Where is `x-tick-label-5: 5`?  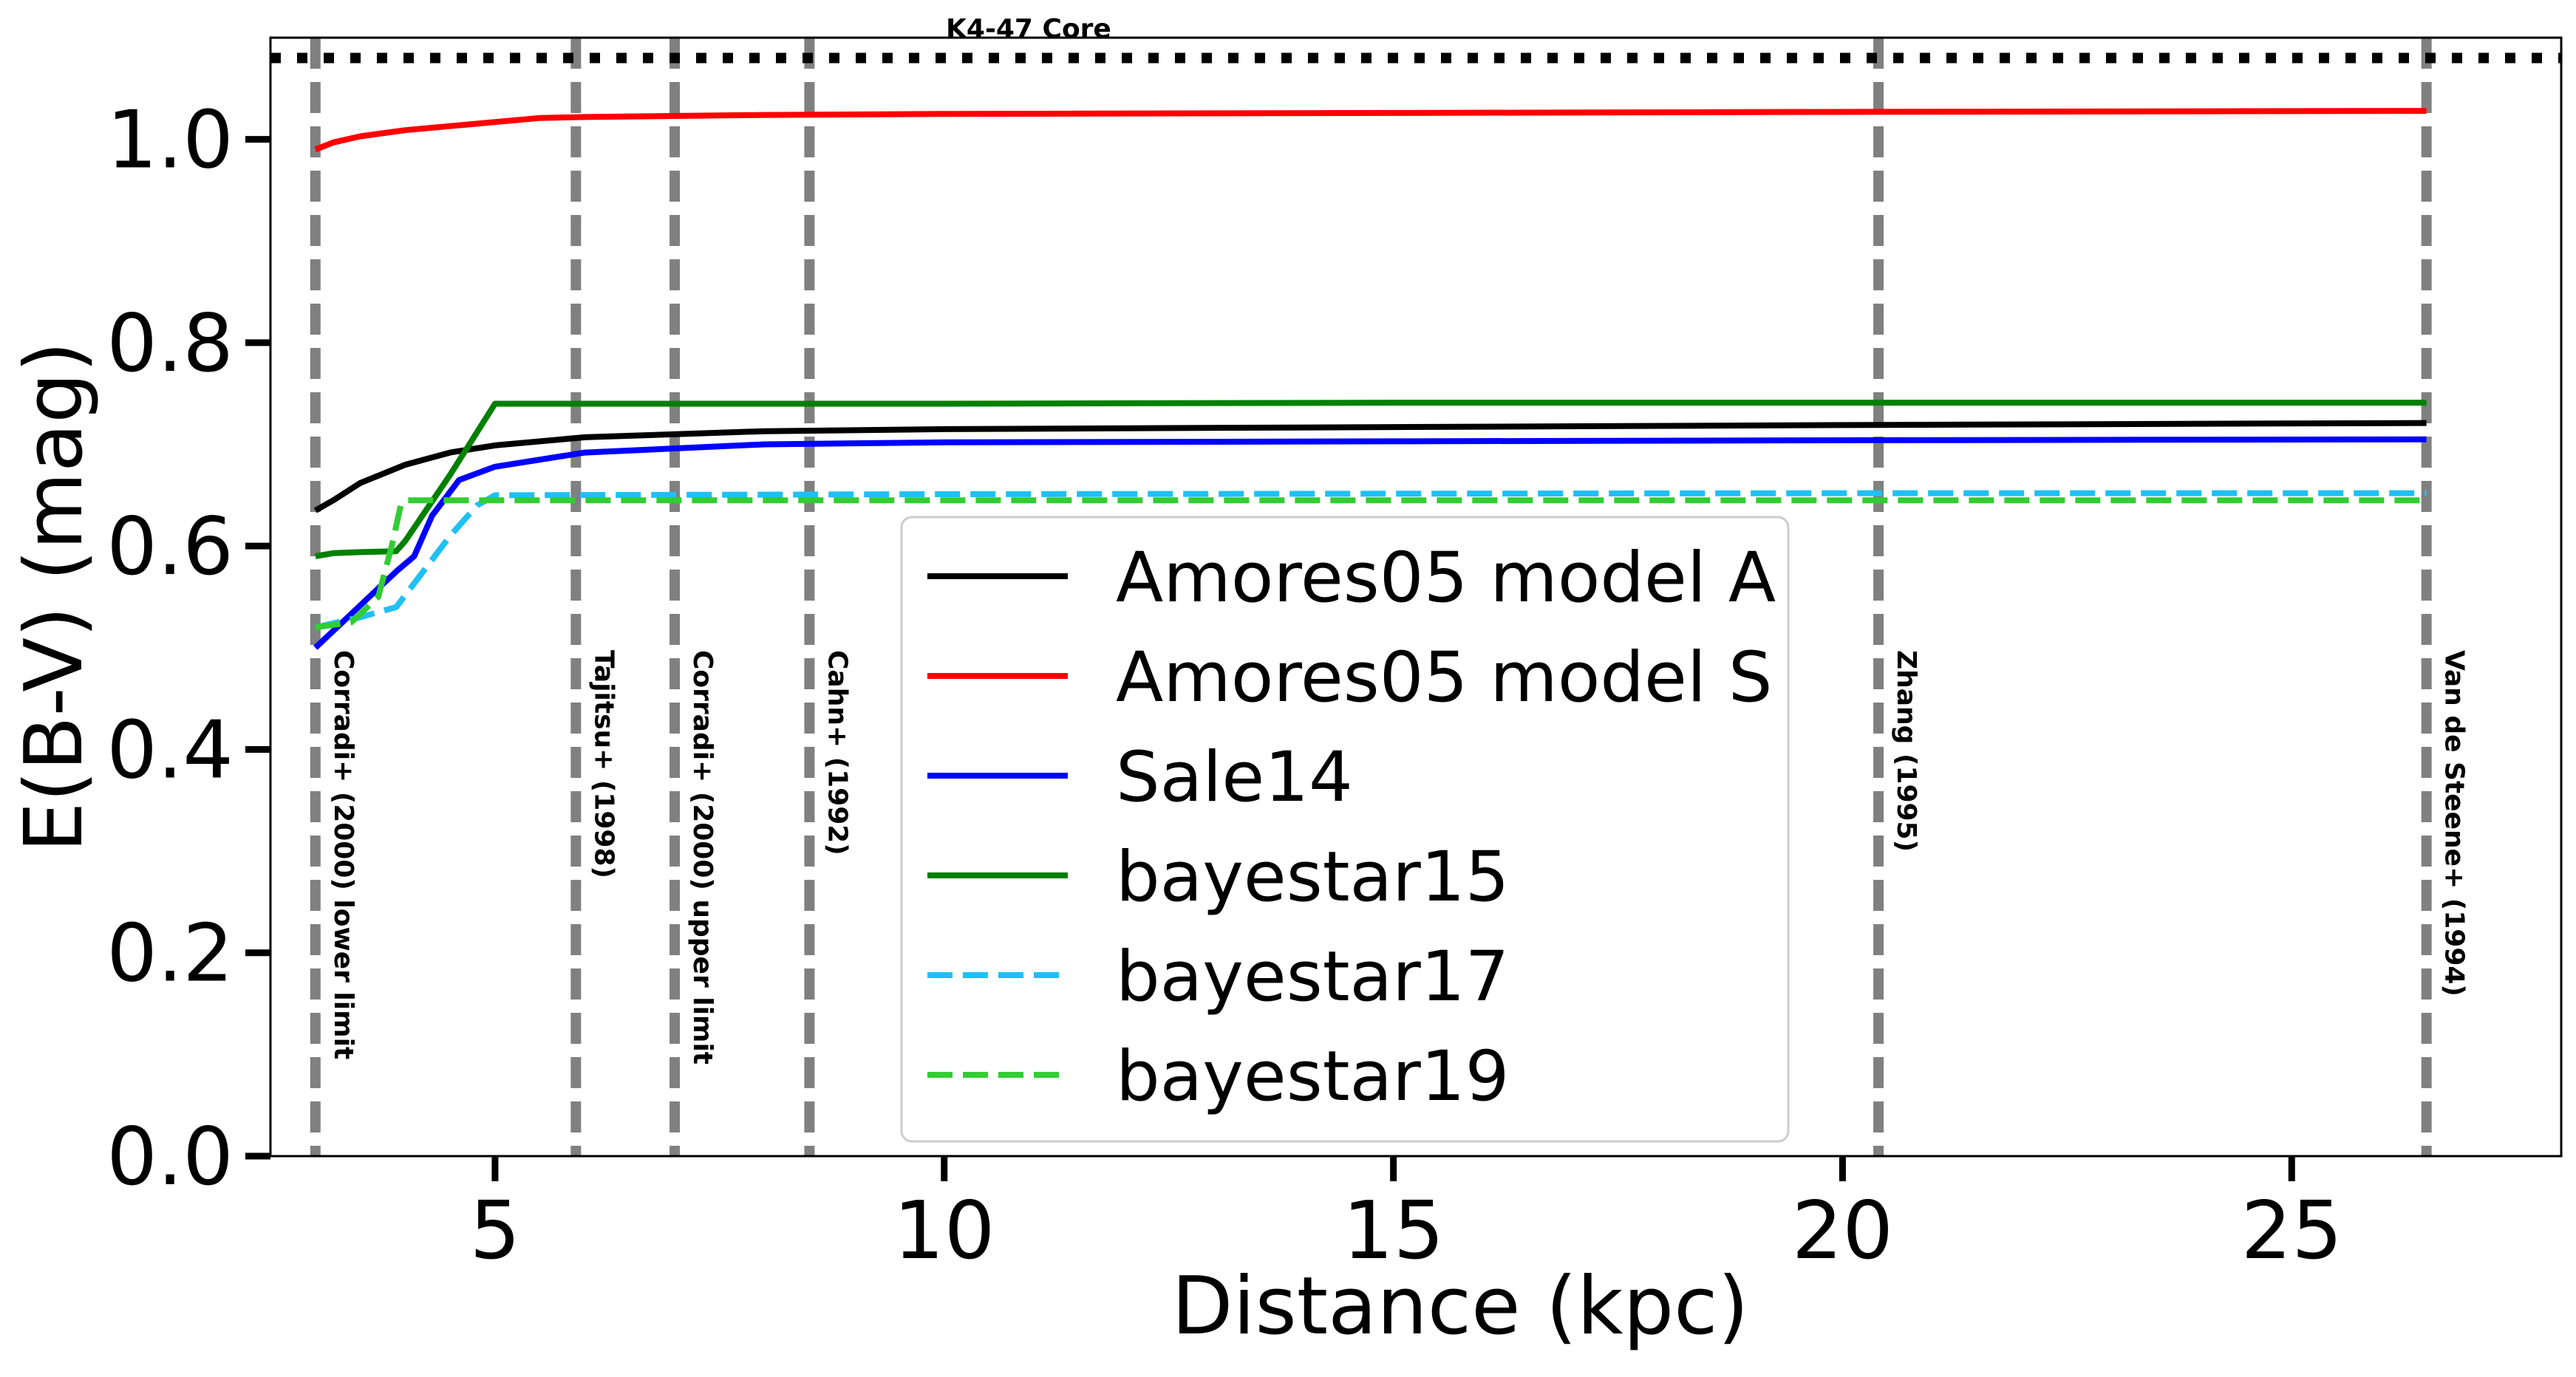
x-tick-label-5: 5 is located at coordinates (495, 1231).